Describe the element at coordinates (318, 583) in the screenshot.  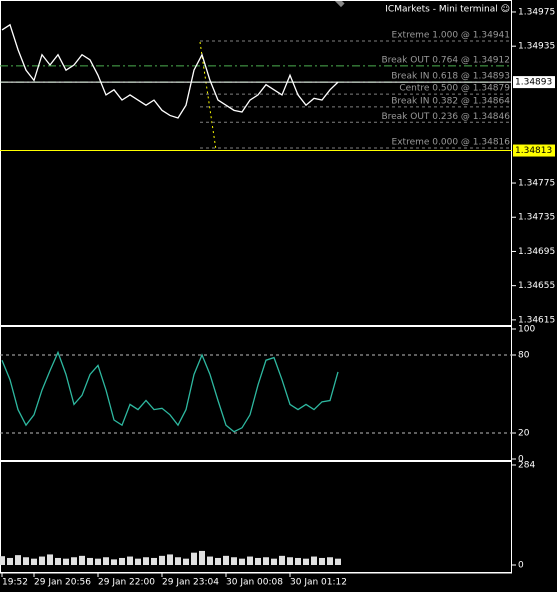
I see `x-tick-label: 30 Jan 01:12` at that location.